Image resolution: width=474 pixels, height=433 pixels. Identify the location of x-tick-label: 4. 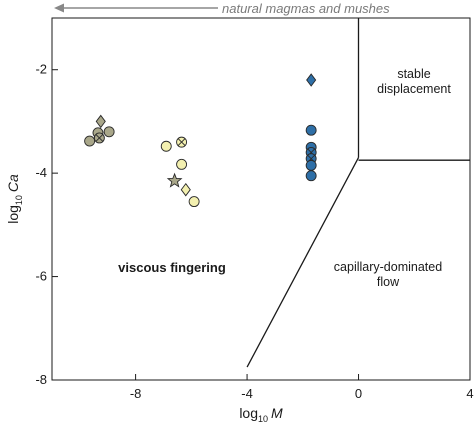
(469, 393).